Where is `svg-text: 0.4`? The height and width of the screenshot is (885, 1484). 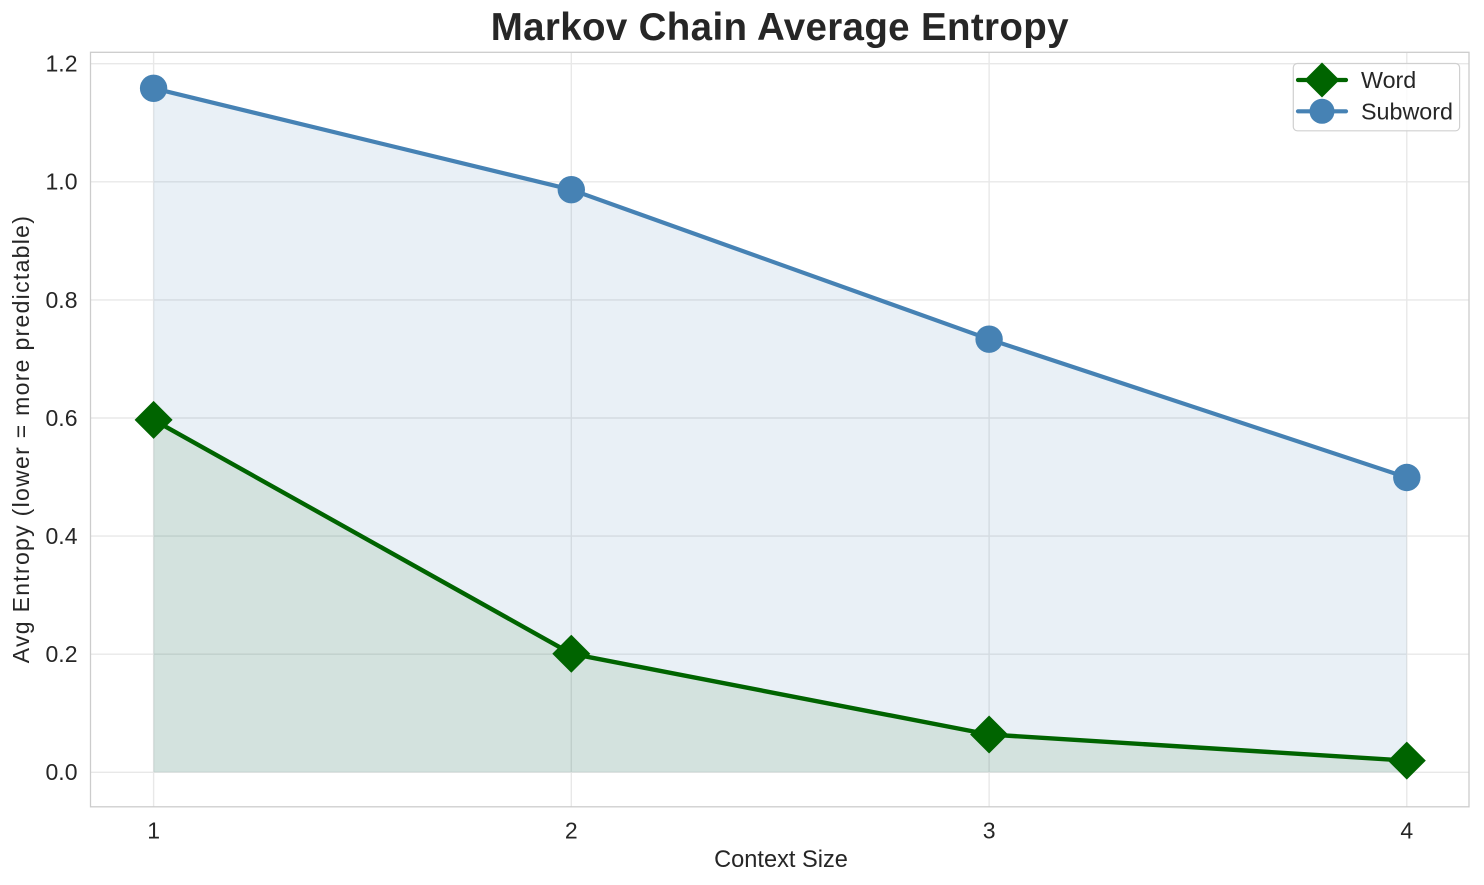
svg-text: 0.4 is located at coordinates (62, 536).